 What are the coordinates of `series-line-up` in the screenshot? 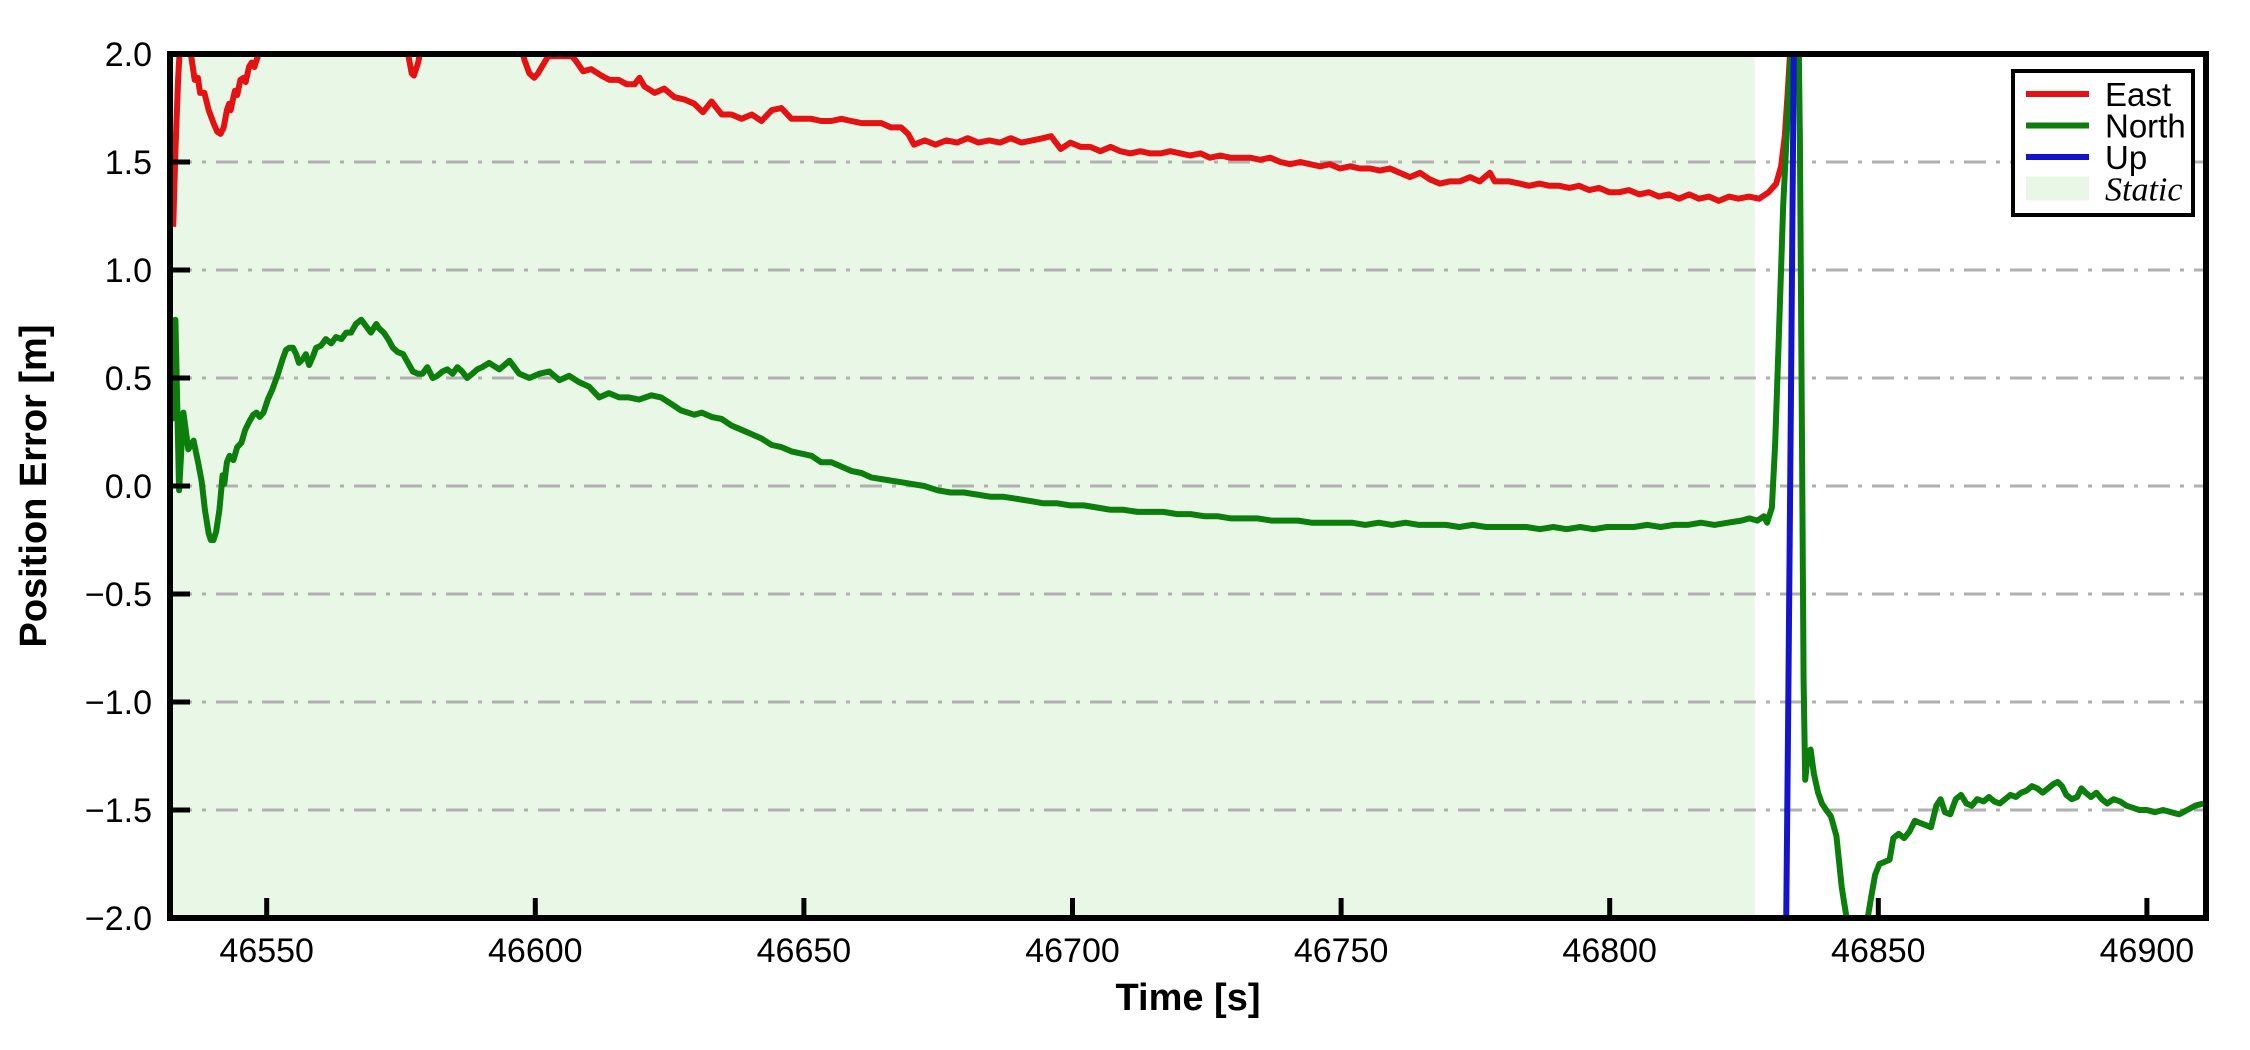 It's located at (1790, 486).